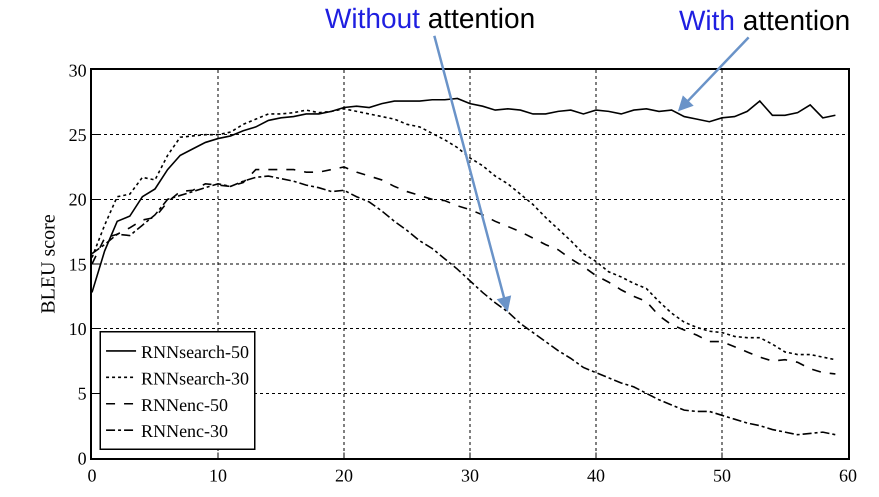  What do you see at coordinates (344, 475) in the screenshot?
I see `x-tick-label: 20` at bounding box center [344, 475].